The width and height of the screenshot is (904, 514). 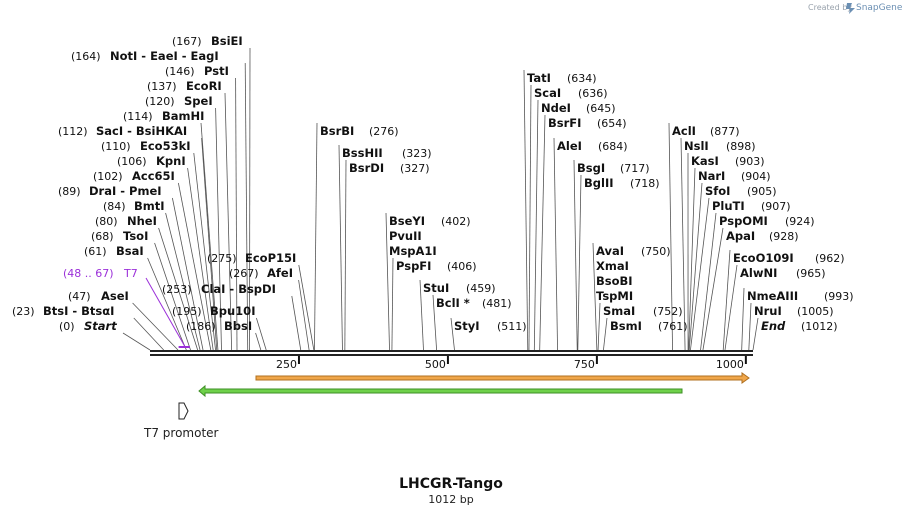 I want to click on enzyme-end: (1012) End, so click(x=799, y=326).